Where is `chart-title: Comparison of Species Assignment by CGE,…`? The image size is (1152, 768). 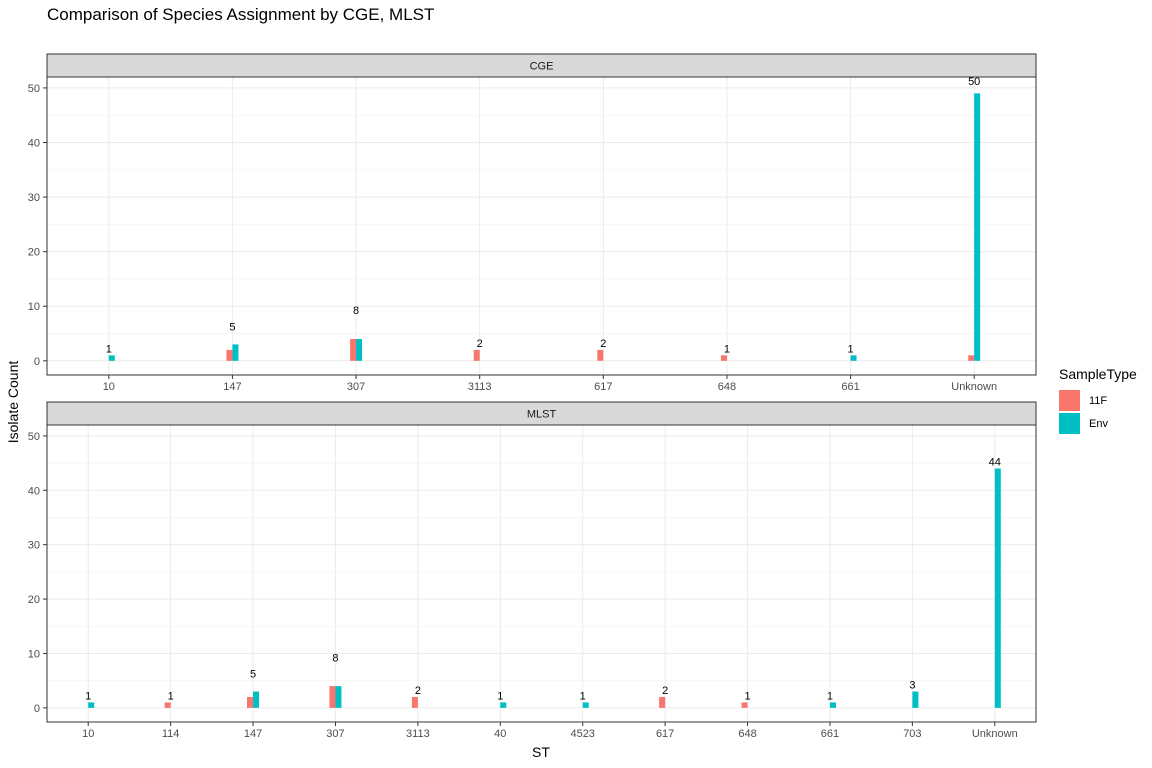
chart-title: Comparison of Species Assignment by CGE,… is located at coordinates (240, 14).